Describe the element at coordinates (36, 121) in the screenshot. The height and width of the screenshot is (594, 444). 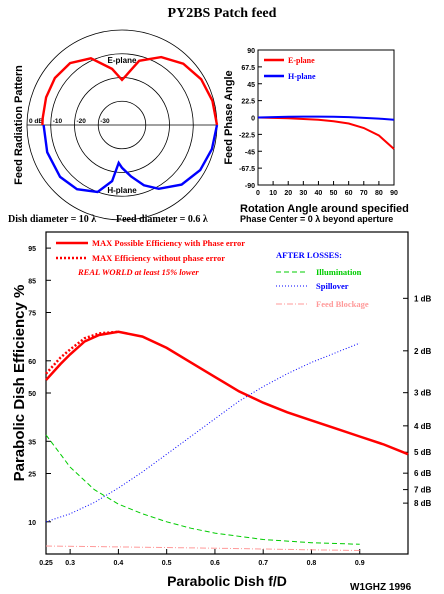
I see `polar-ring-label: 0 dB` at that location.